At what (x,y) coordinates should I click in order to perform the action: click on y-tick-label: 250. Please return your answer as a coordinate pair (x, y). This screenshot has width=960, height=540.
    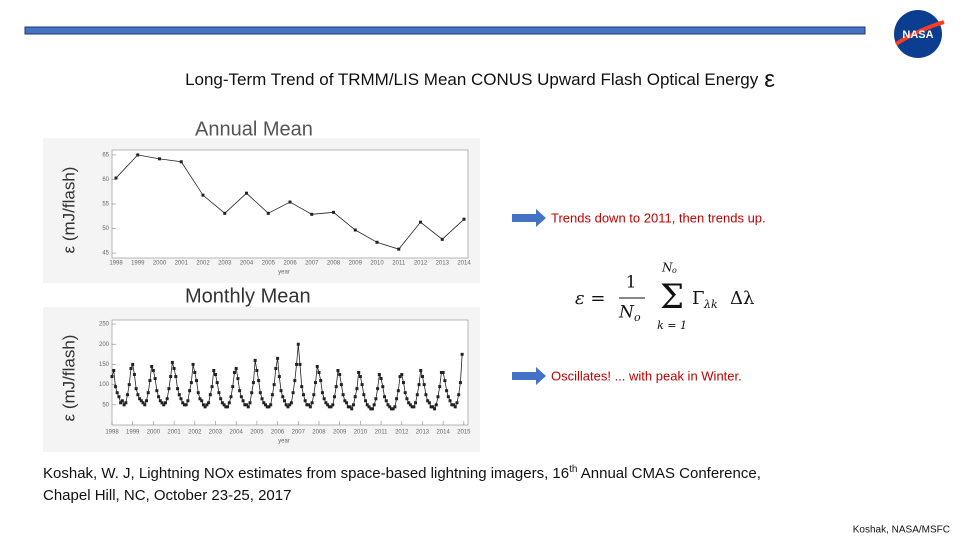
    Looking at the image, I should click on (104, 325).